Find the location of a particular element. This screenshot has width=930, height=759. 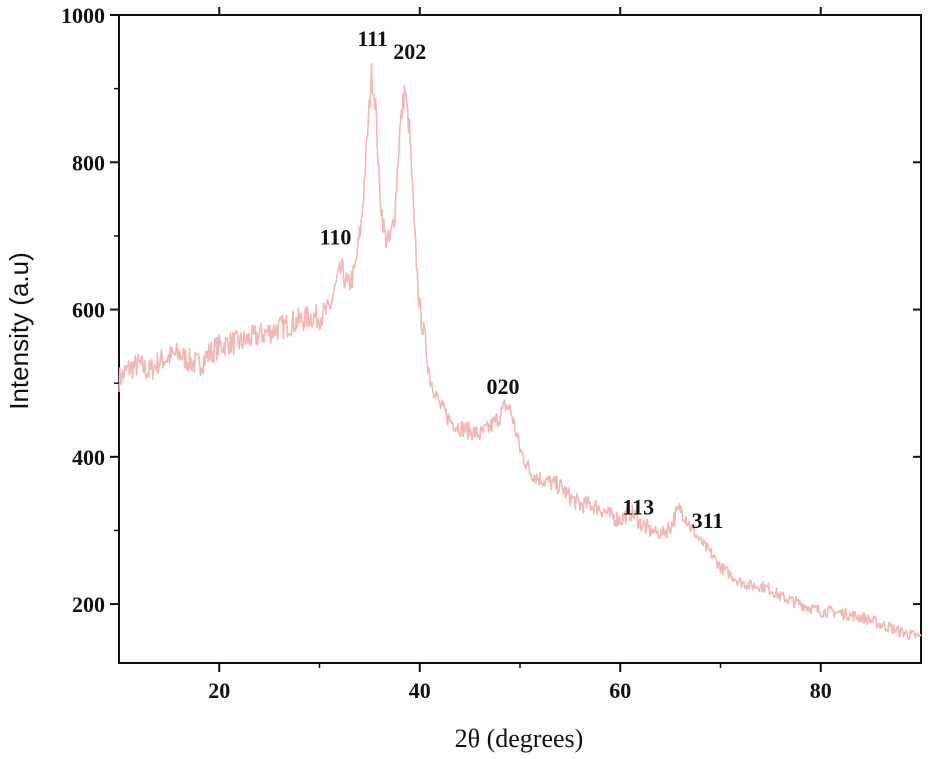

x-tick-label: 40 is located at coordinates (420, 690).